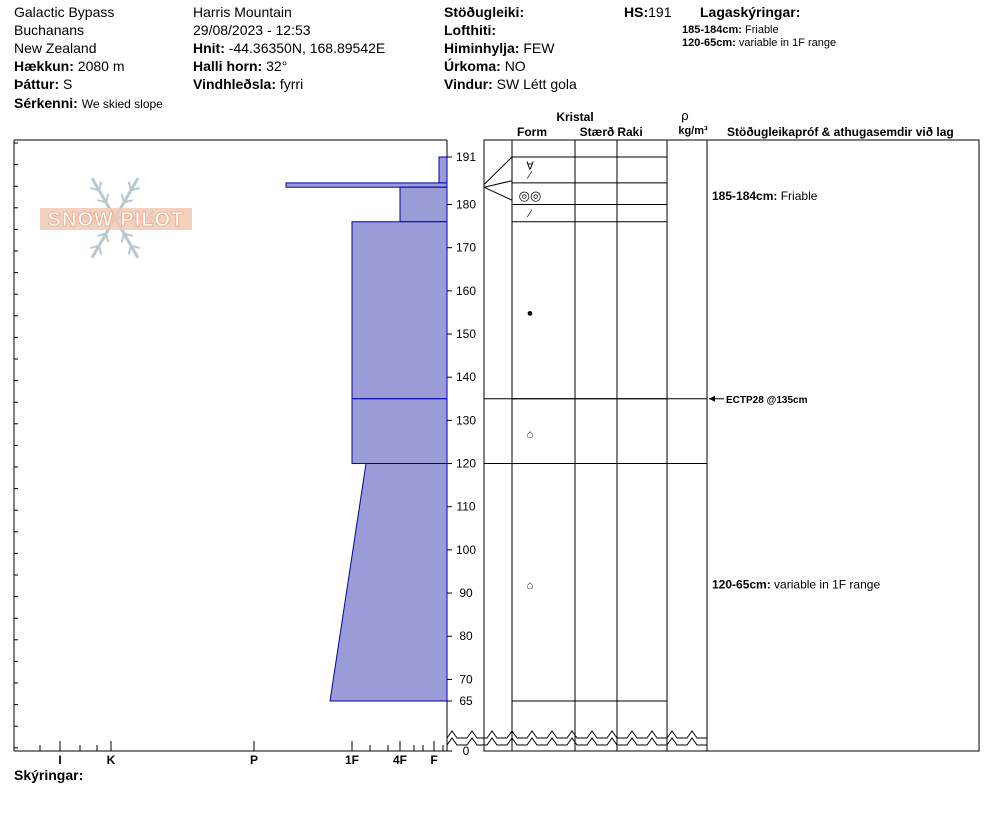 The height and width of the screenshot is (840, 994). I want to click on density-unit: kg/m³, so click(693, 131).